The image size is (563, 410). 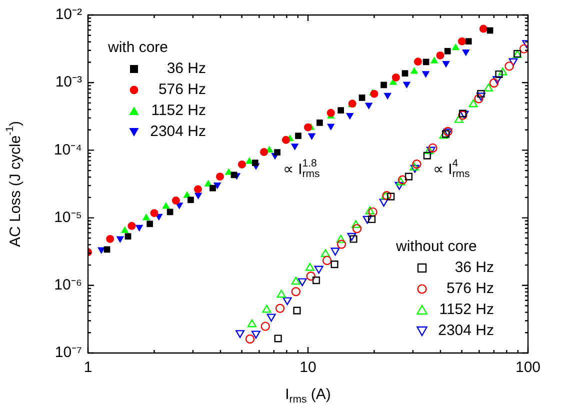 I want to click on annotation: with core, so click(x=139, y=48).